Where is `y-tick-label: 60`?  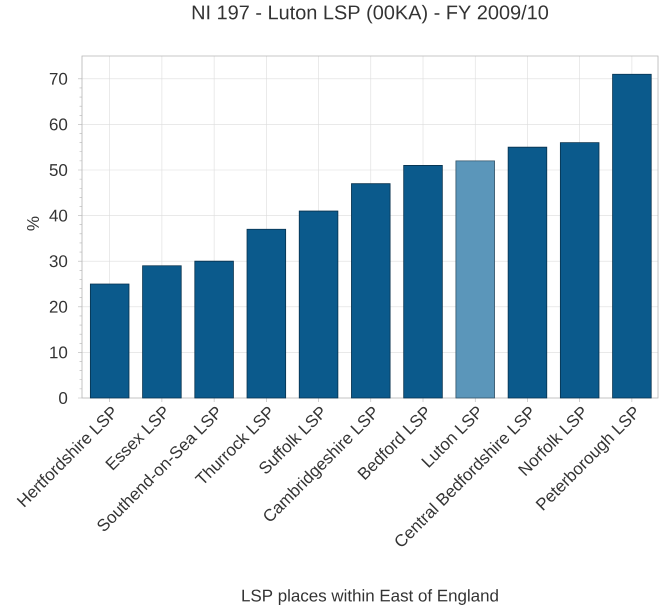 y-tick-label: 60 is located at coordinates (59, 124).